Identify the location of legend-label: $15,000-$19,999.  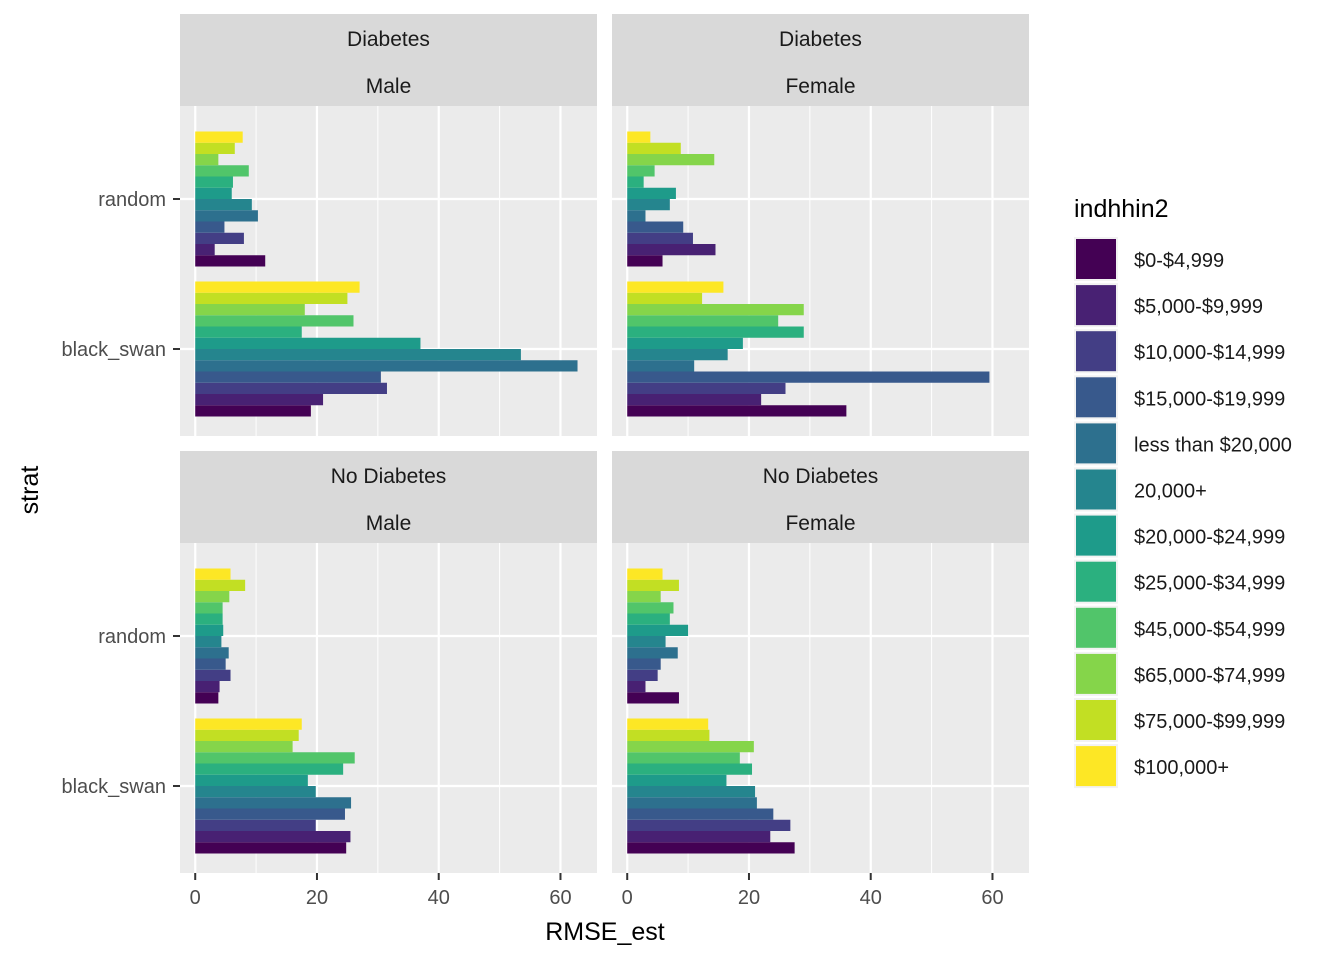
(1209, 399).